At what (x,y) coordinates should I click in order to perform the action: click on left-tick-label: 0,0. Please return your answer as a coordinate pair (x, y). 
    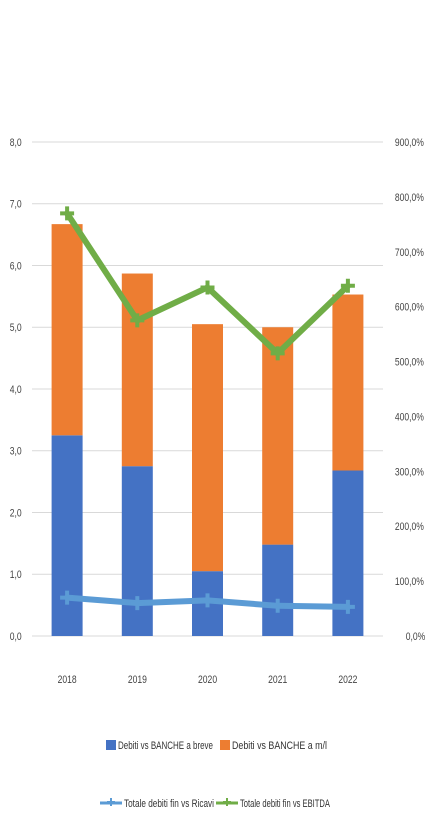
    Looking at the image, I should click on (16, 637).